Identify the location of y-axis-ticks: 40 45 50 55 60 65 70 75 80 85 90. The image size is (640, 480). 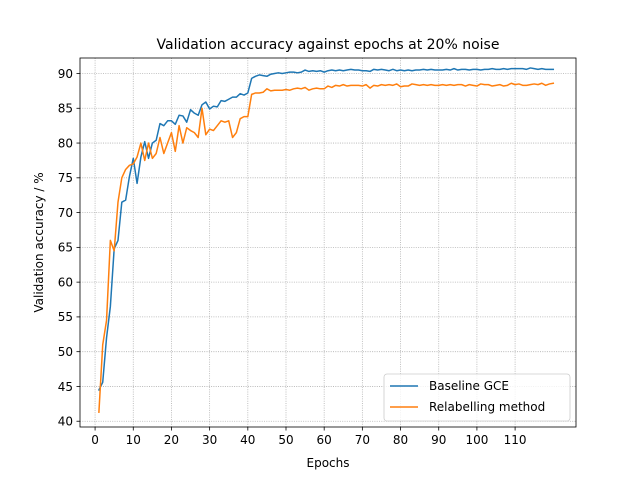
(69, 248).